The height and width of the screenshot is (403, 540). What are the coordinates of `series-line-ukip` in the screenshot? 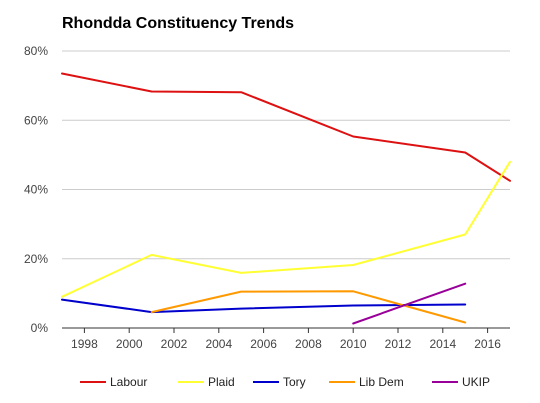 It's located at (409, 303).